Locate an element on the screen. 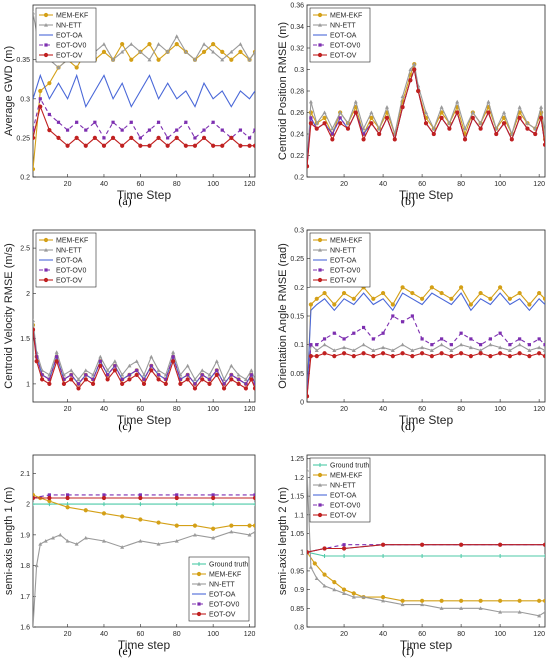  legend-marker-ground-truth is located at coordinates (320, 465).